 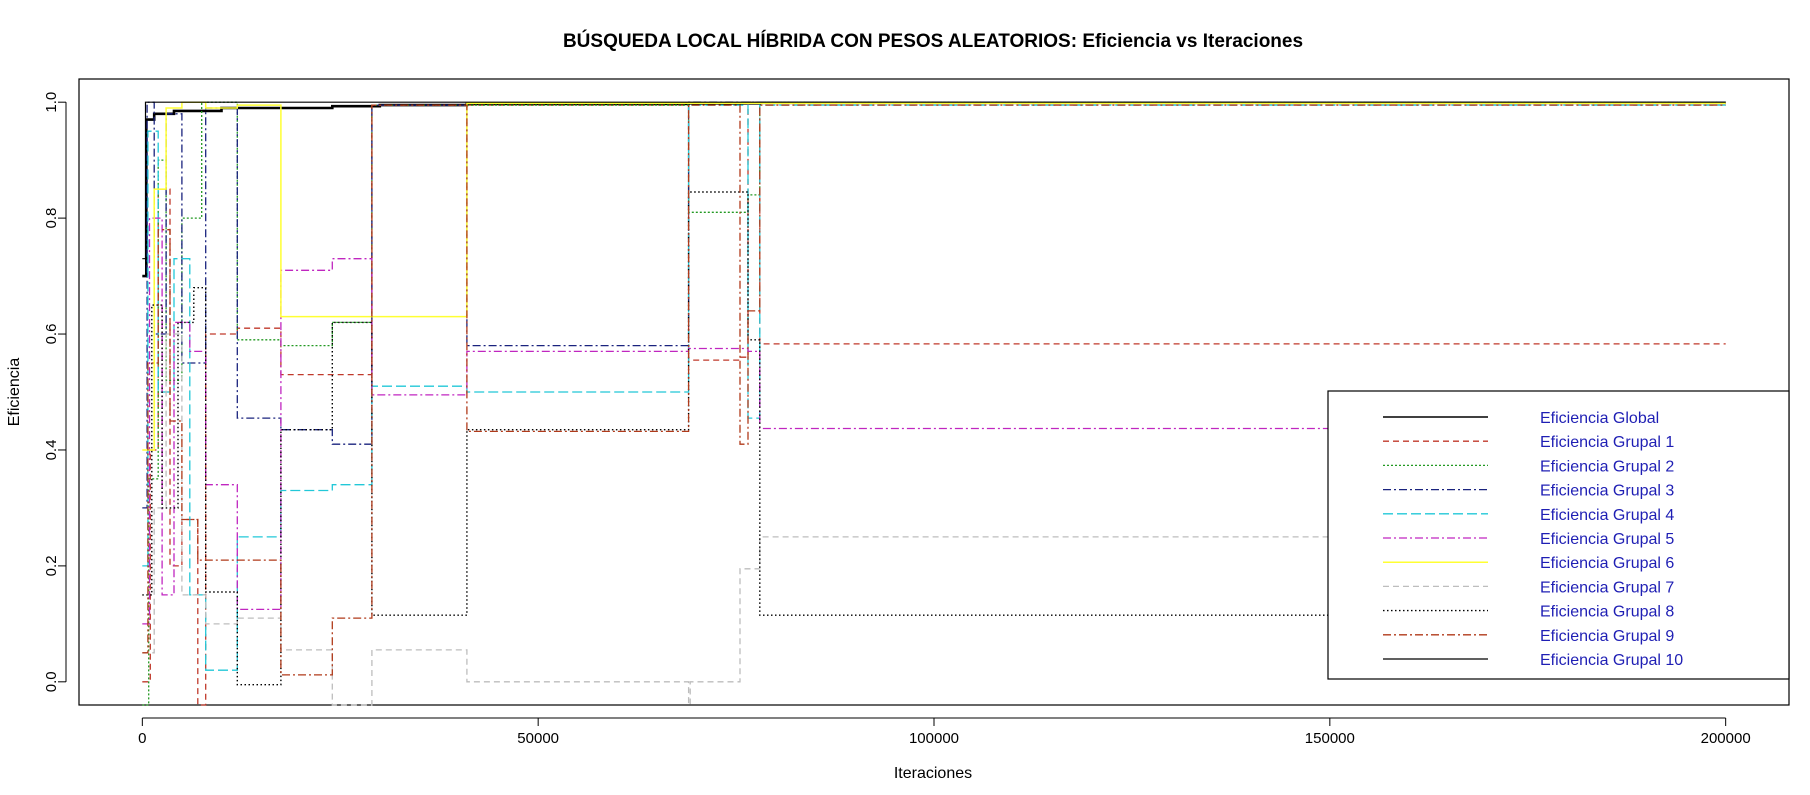 I want to click on y-tick-label-4: 0.8, so click(x=51, y=218).